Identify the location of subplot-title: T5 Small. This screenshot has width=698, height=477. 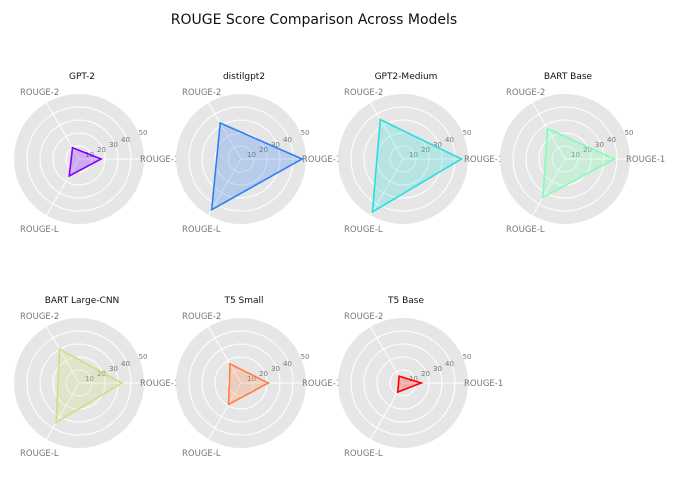
(243, 301).